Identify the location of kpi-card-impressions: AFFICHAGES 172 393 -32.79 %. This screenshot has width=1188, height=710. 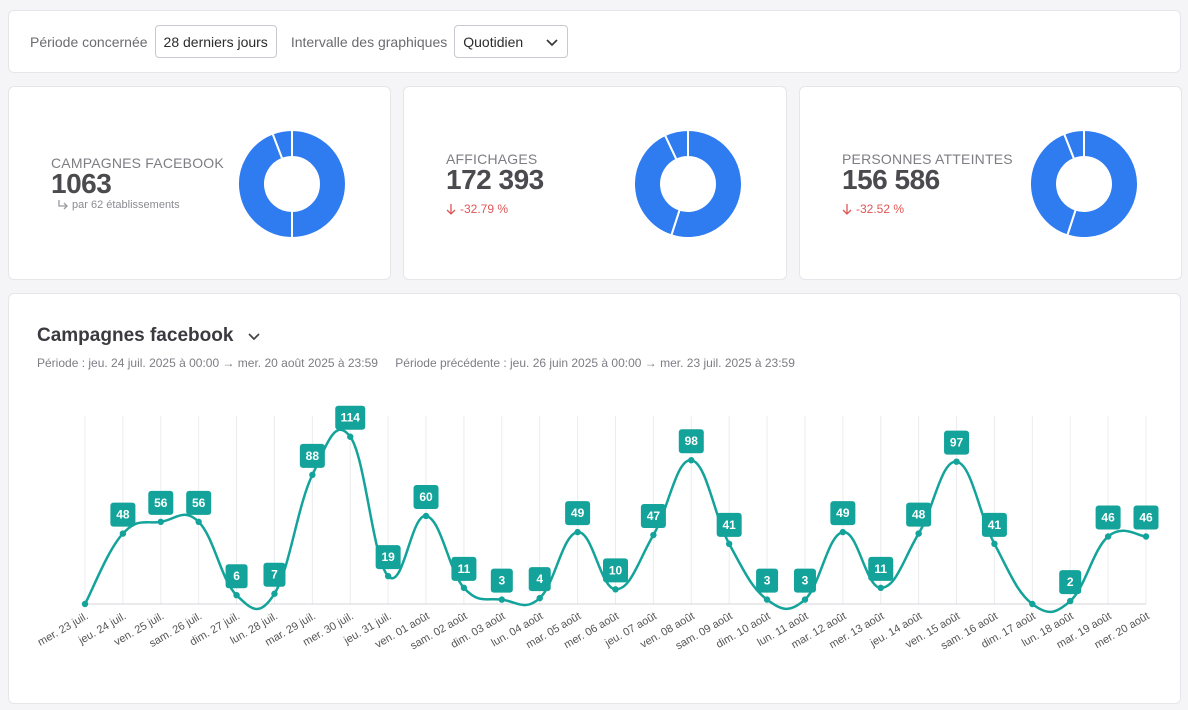
(595, 183).